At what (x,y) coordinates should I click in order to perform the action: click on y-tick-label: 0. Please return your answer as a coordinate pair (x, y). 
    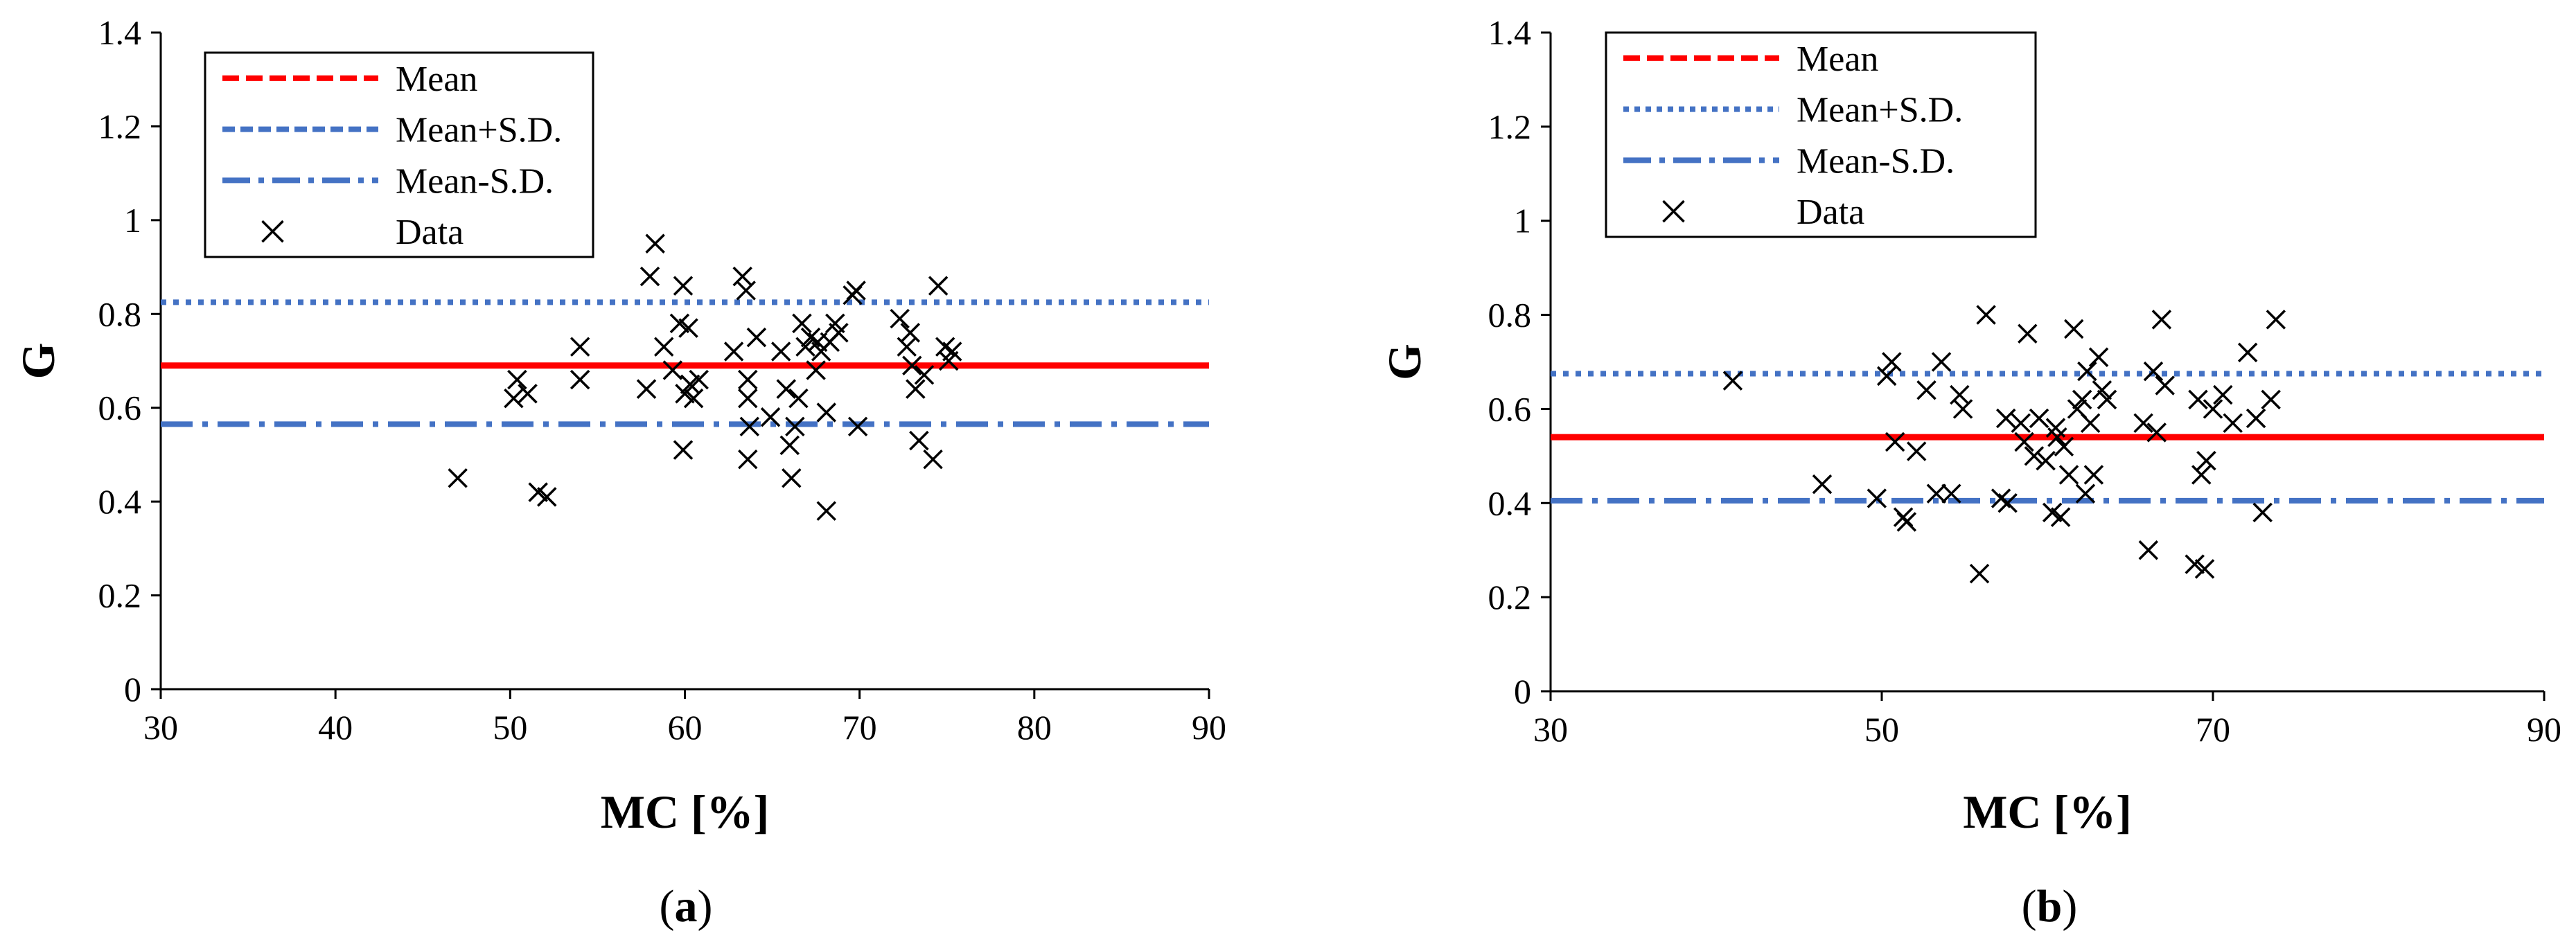
    Looking at the image, I should click on (132, 689).